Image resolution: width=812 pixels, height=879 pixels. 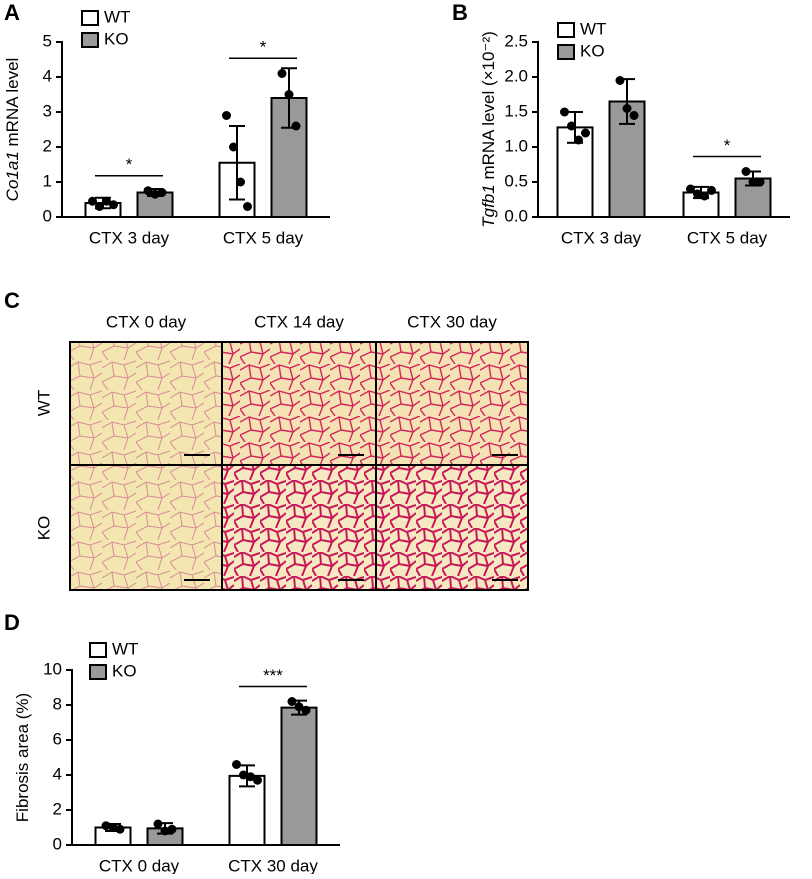 What do you see at coordinates (43, 528) in the screenshot?
I see `row-label: KO` at bounding box center [43, 528].